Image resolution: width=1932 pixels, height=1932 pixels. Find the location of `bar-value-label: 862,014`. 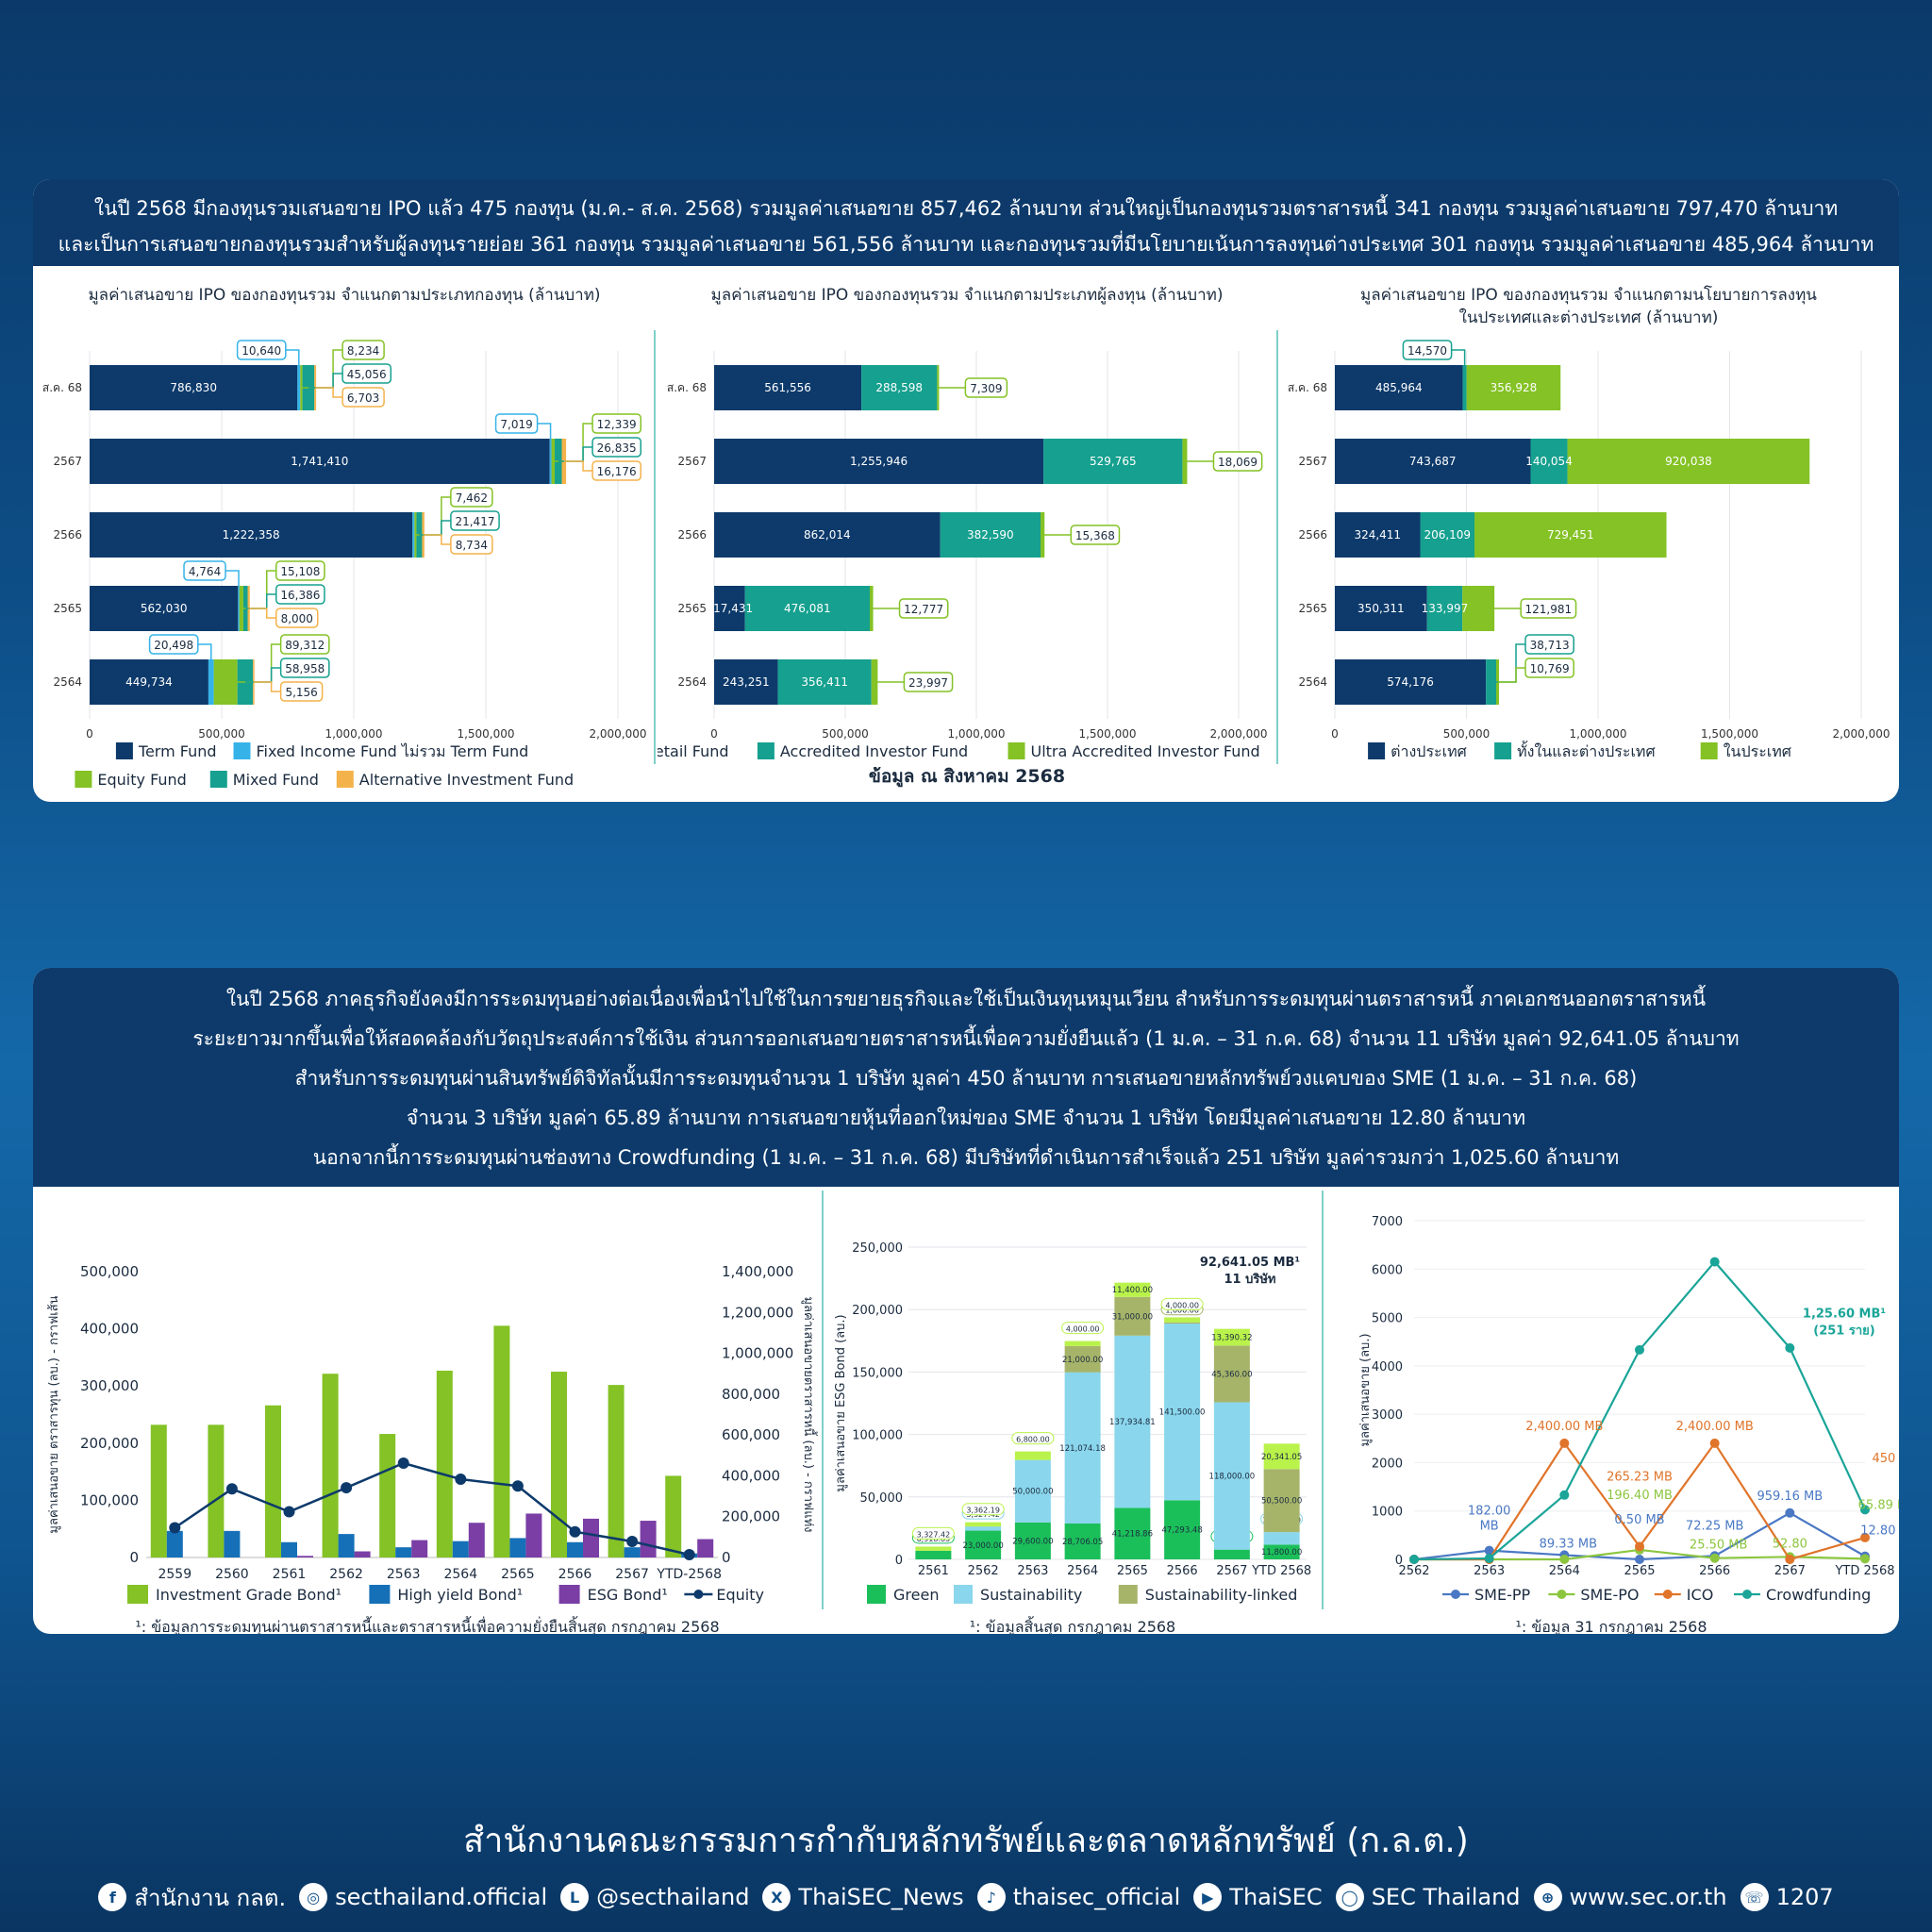

bar-value-label: 862,014 is located at coordinates (828, 534).